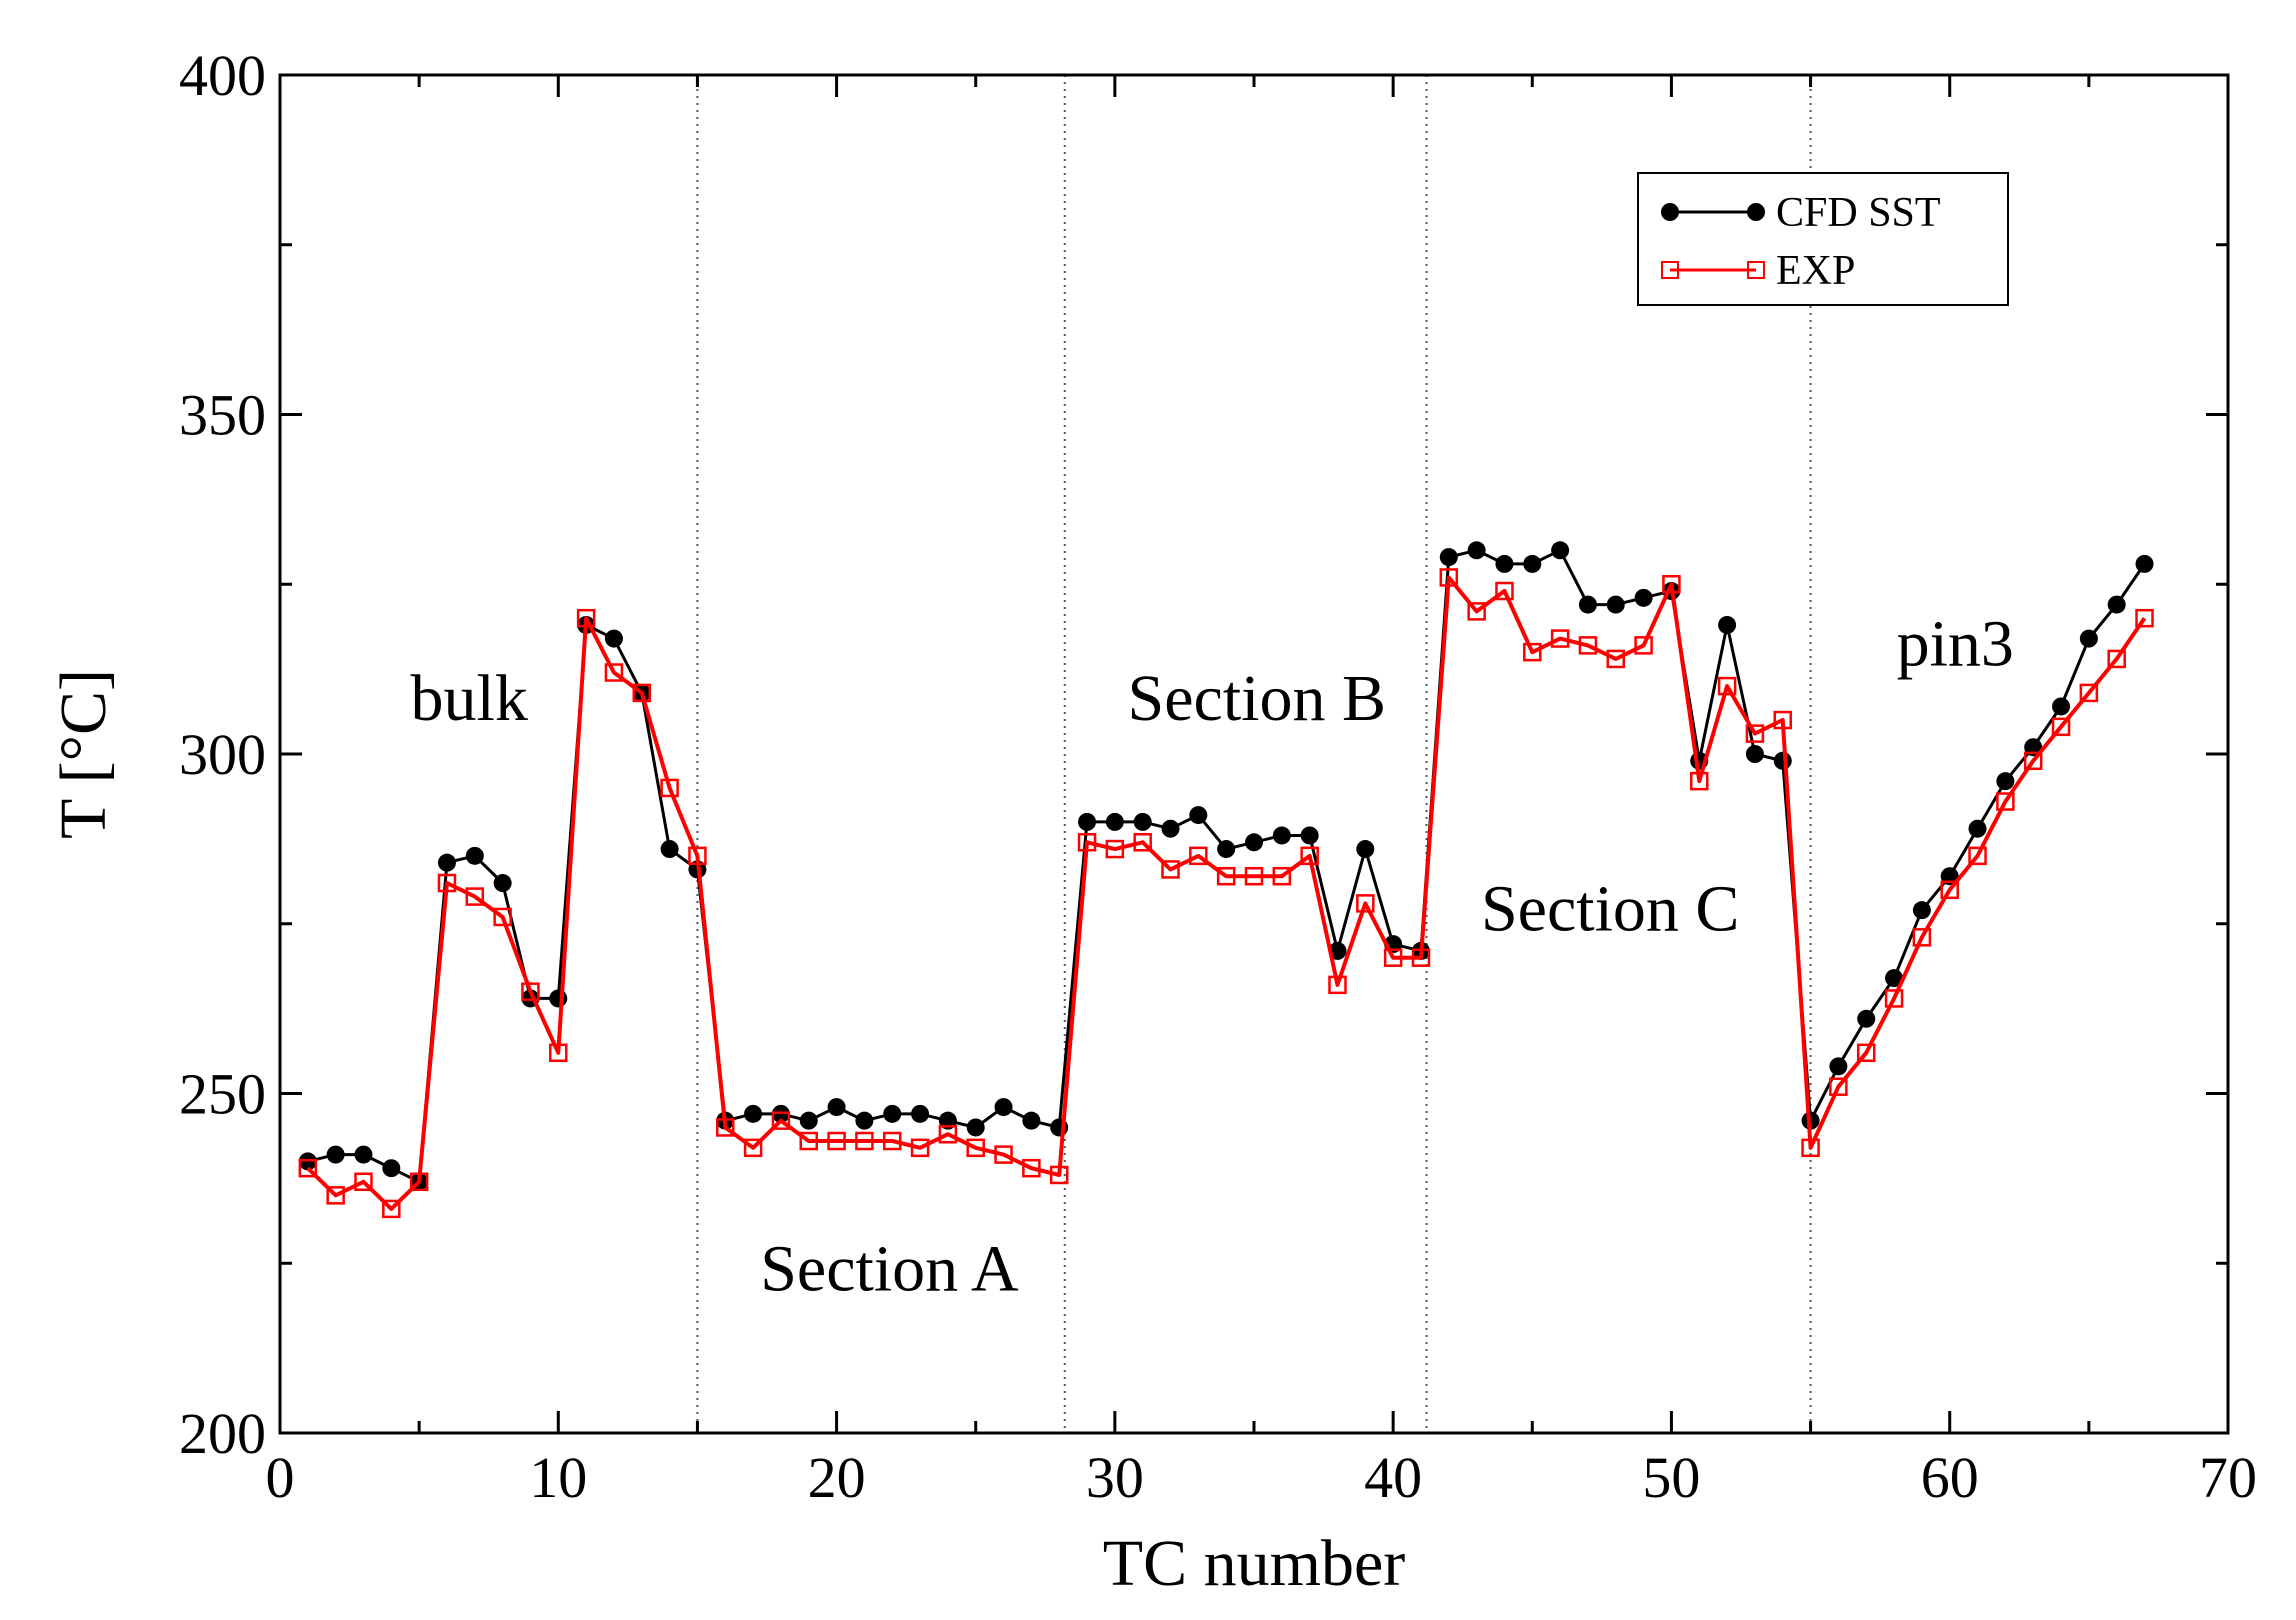  Describe the element at coordinates (222, 1094) in the screenshot. I see `y-tick-label: 250` at that location.